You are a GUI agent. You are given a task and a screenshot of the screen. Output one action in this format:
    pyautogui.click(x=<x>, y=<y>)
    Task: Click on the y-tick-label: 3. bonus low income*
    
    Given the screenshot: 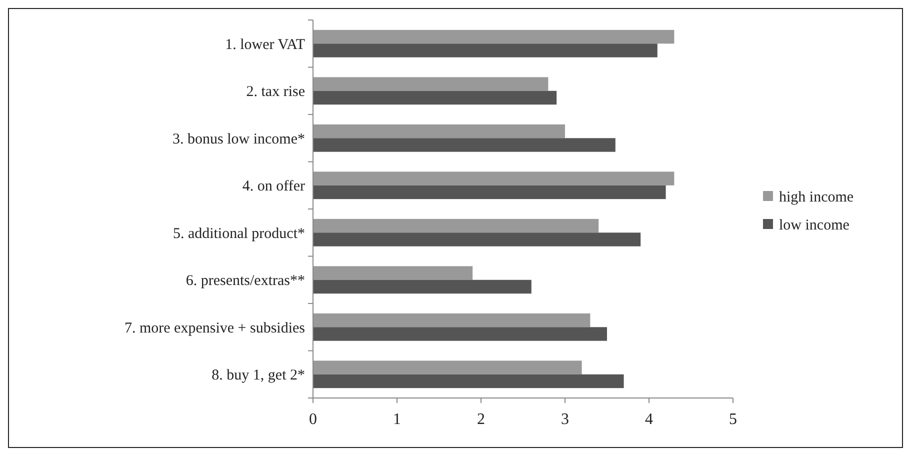 What is the action you would take?
    pyautogui.click(x=238, y=139)
    